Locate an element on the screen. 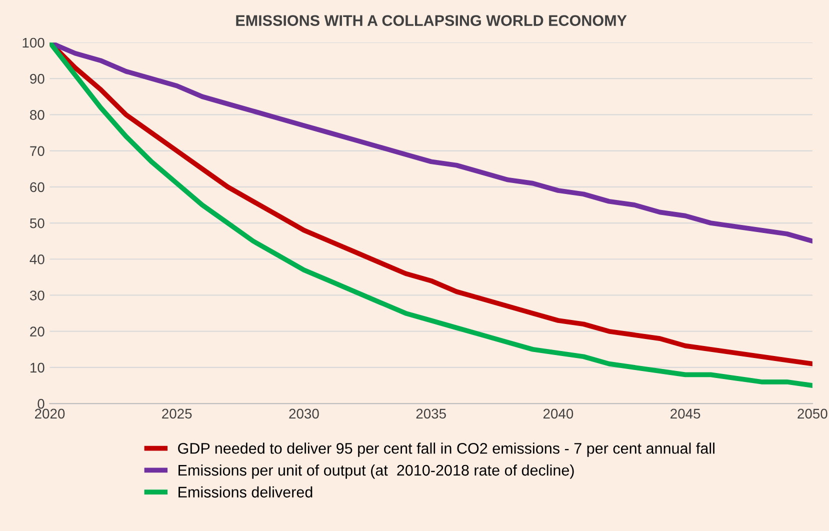 The width and height of the screenshot is (829, 531). legend-label: Emissions delivered is located at coordinates (245, 492).